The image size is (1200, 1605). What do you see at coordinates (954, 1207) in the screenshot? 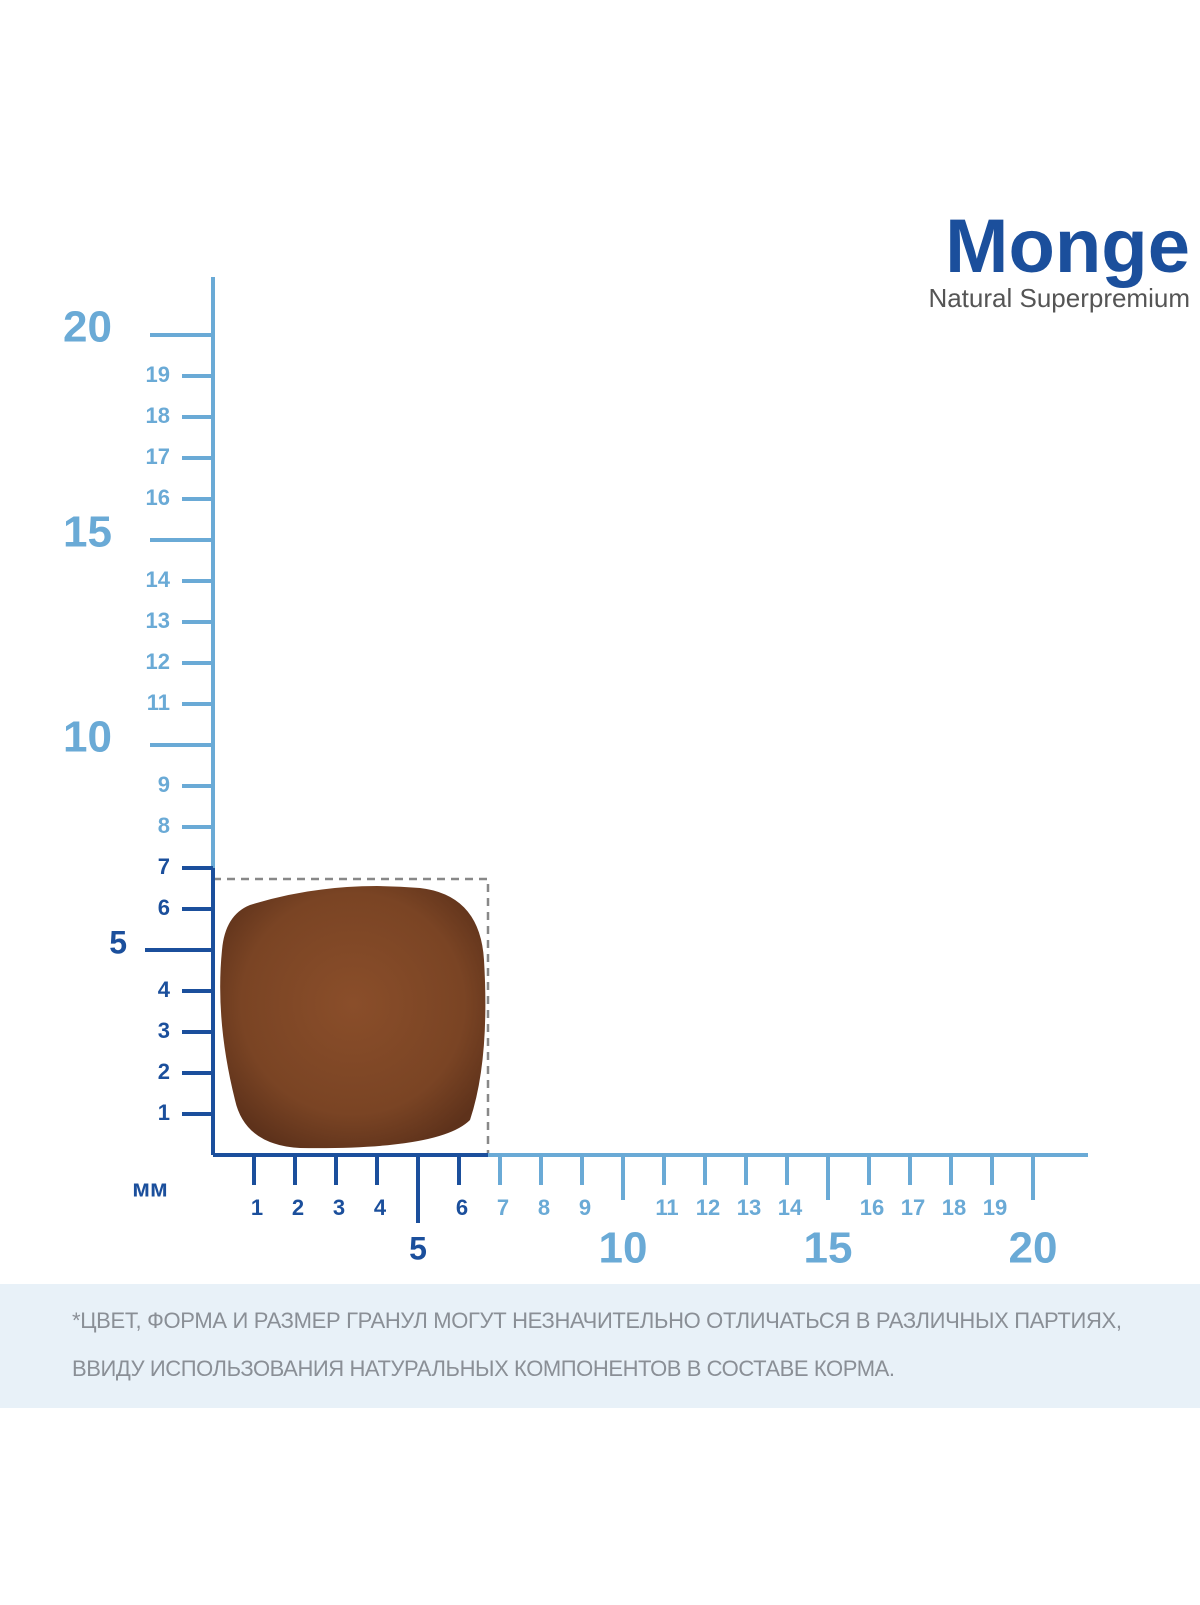
I see `x-tick-label: 18` at bounding box center [954, 1207].